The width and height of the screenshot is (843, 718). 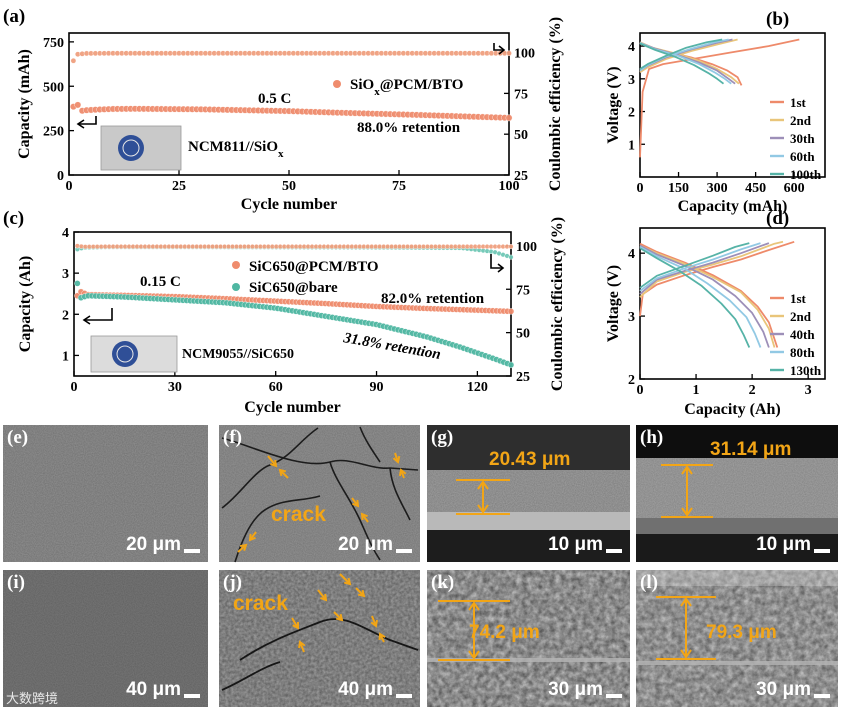 I want to click on x-tick-label: 2, so click(x=752, y=390).